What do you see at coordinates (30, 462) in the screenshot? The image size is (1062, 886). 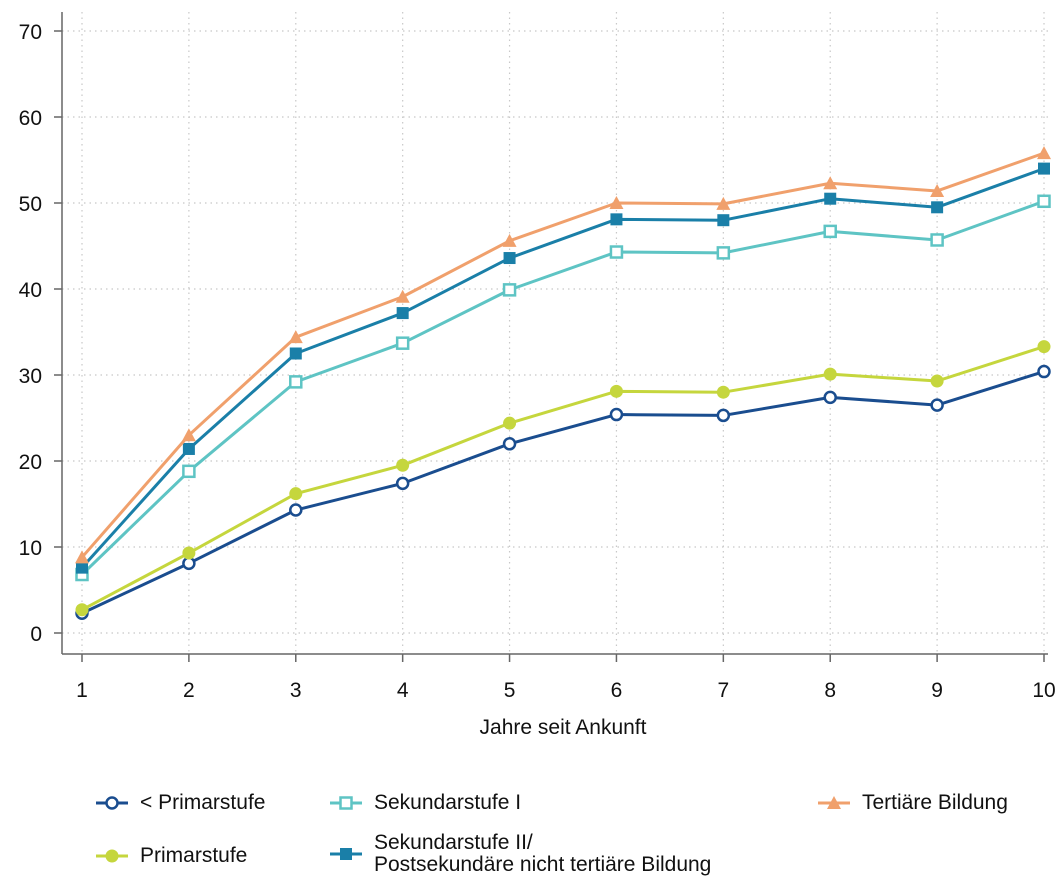 I see `y-tick-label: 20` at bounding box center [30, 462].